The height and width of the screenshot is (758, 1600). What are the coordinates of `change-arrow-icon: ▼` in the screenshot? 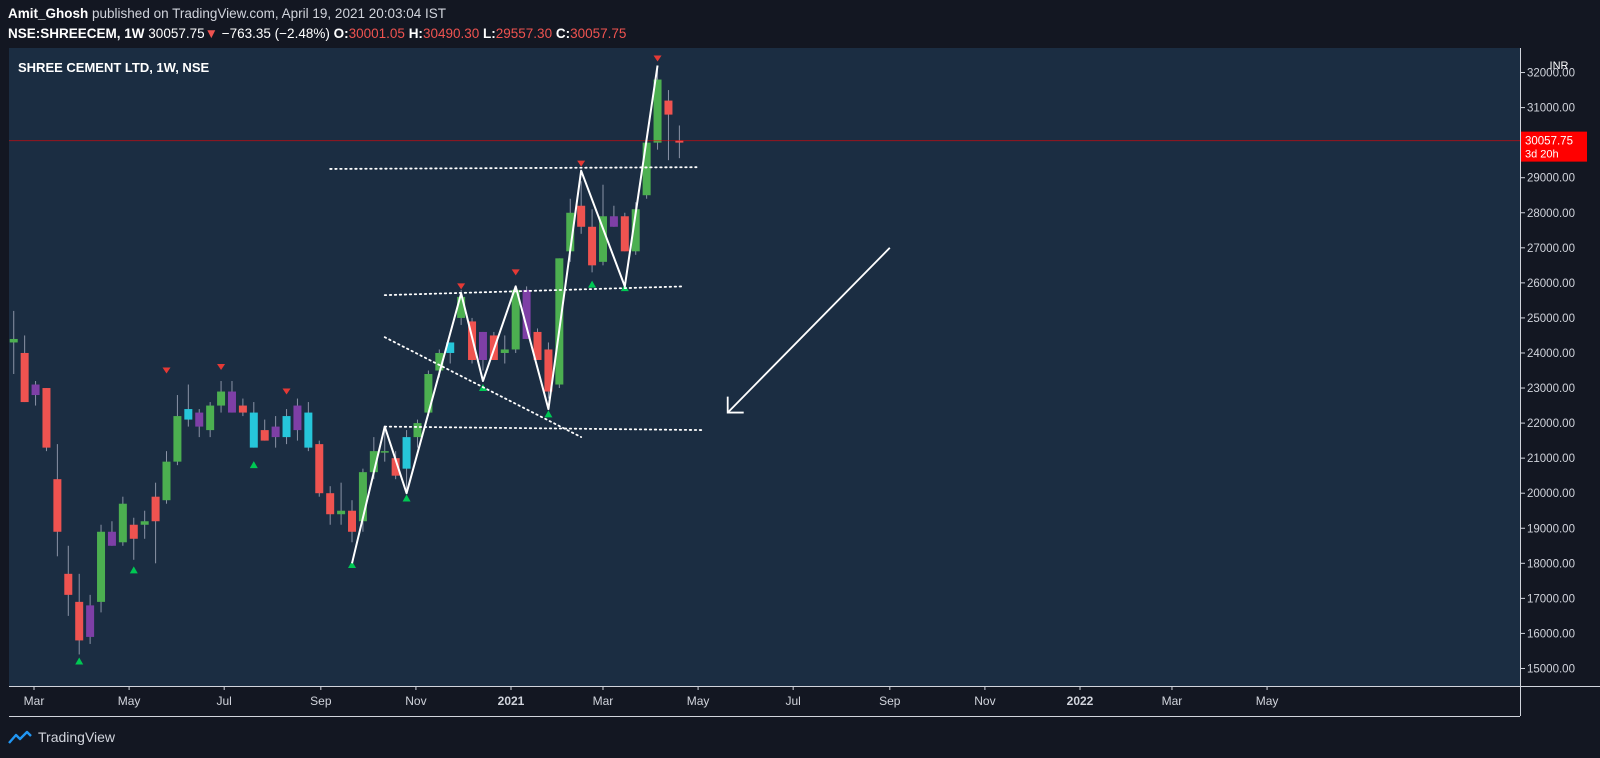 It's located at (211, 33).